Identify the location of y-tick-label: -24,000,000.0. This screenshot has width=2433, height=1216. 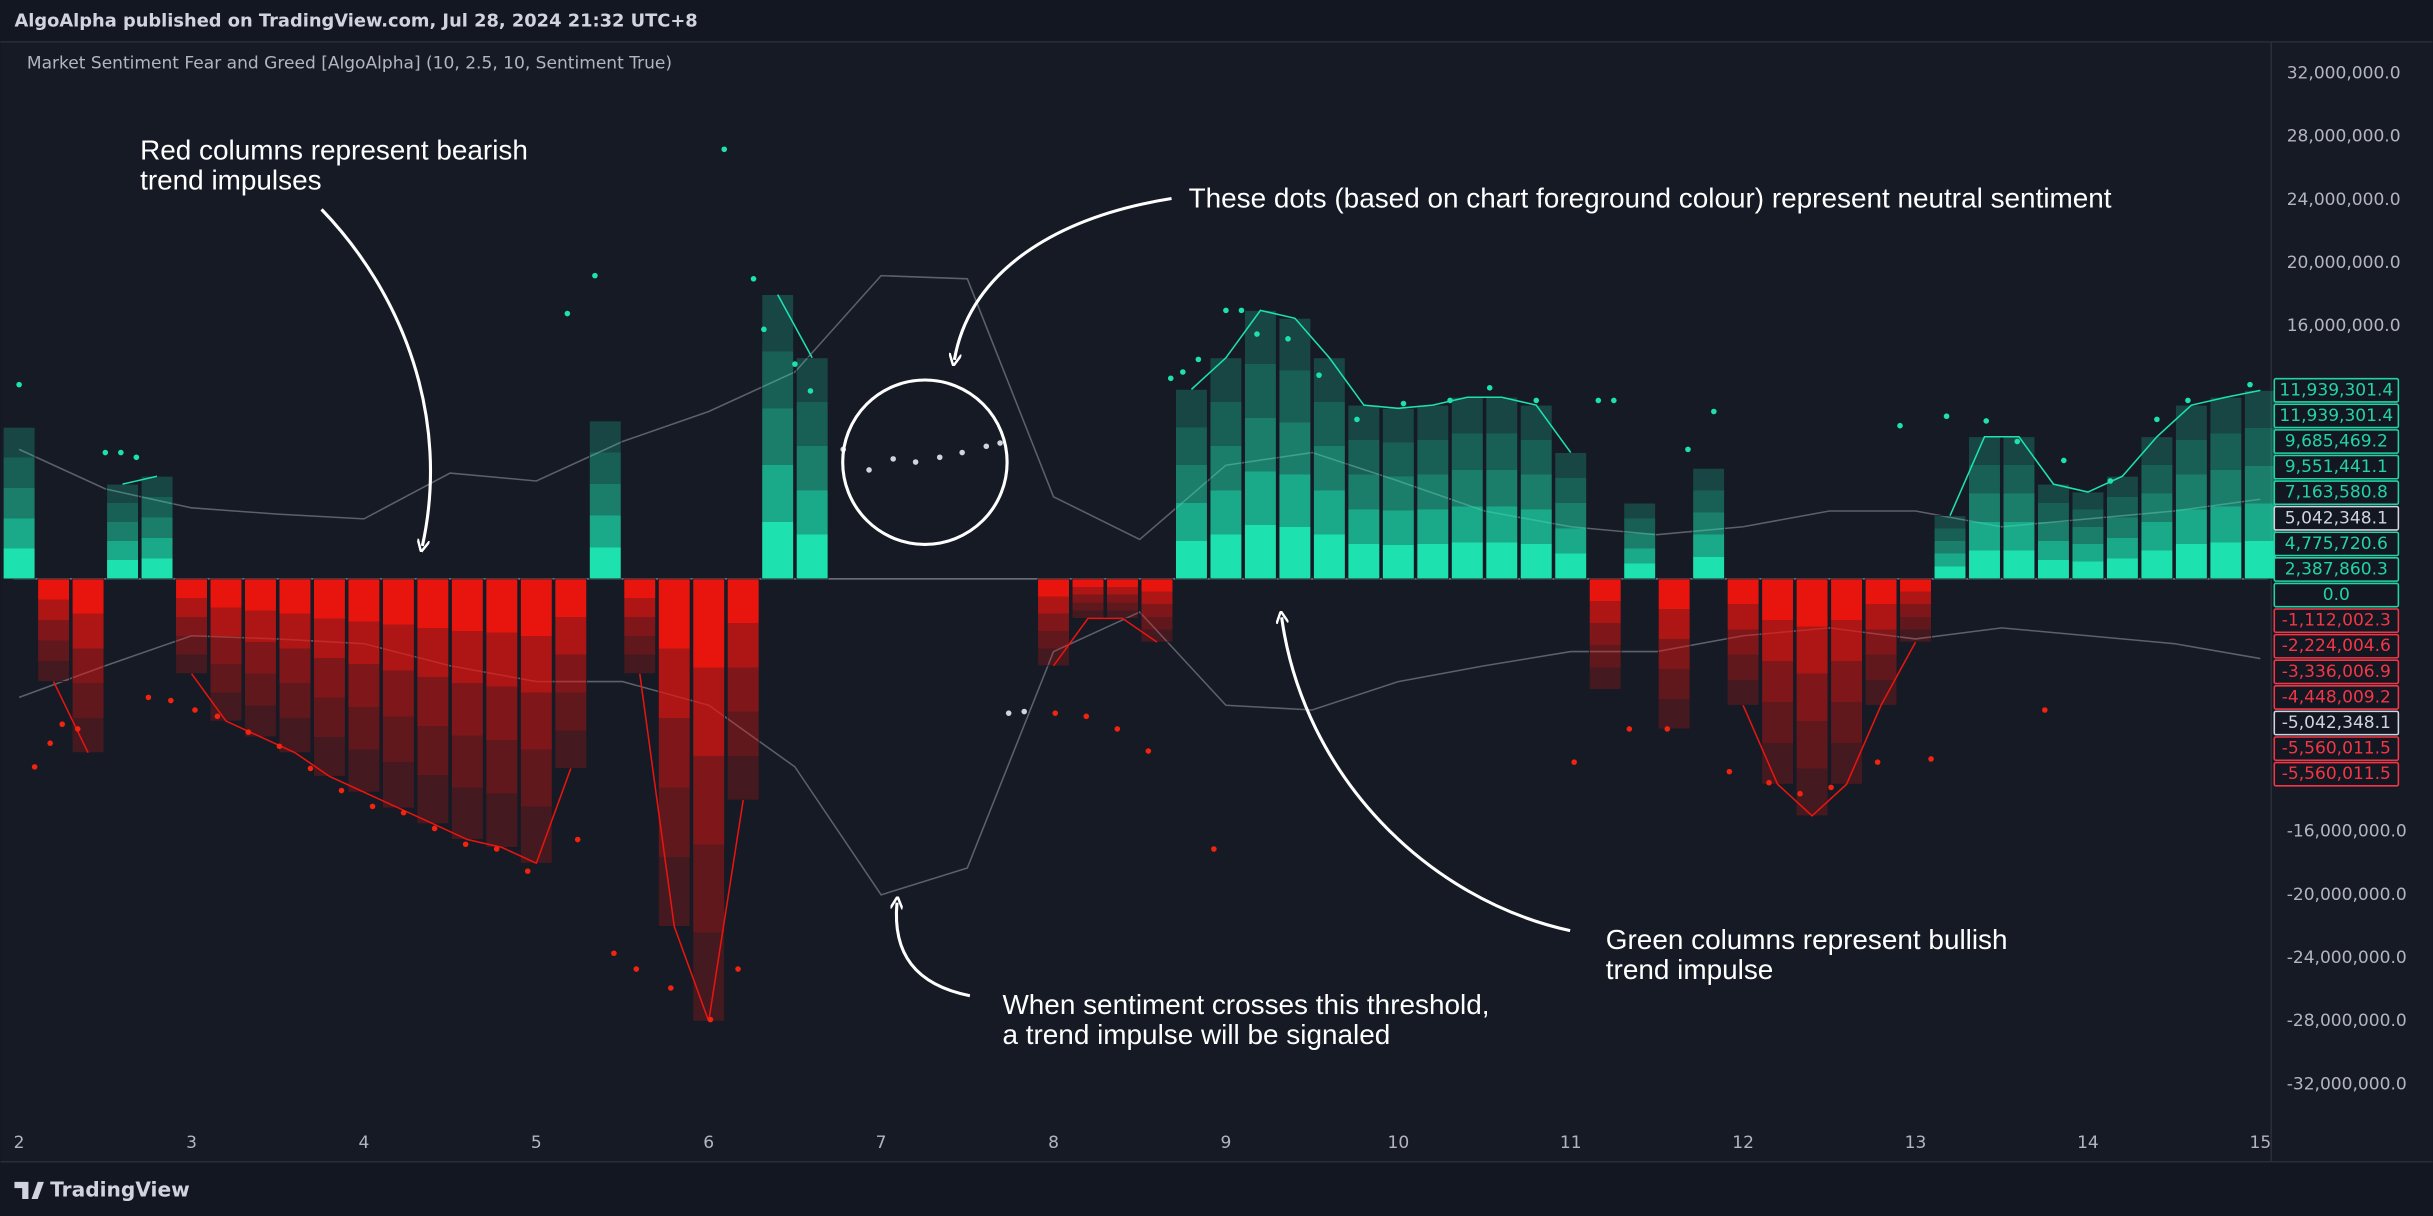
(2347, 958).